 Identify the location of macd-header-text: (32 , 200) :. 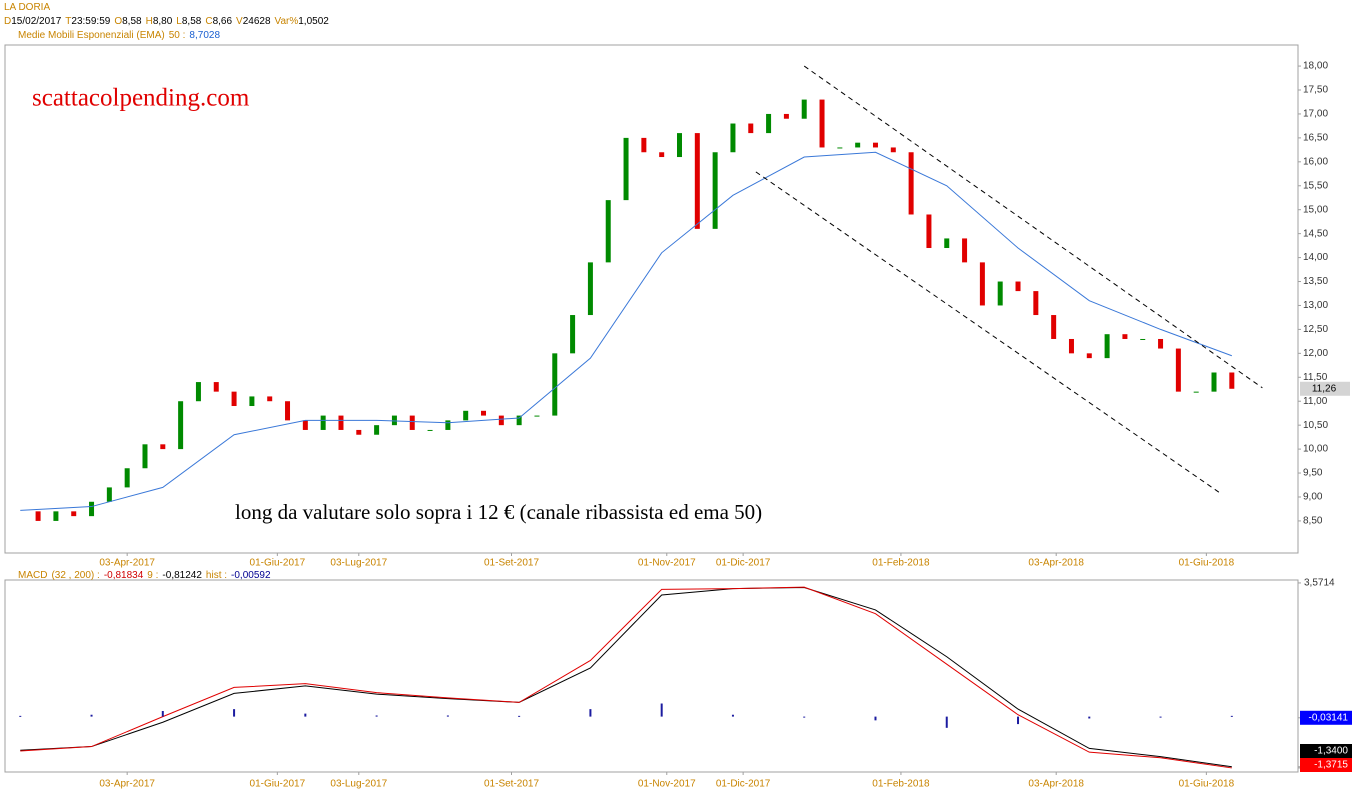
(75, 575).